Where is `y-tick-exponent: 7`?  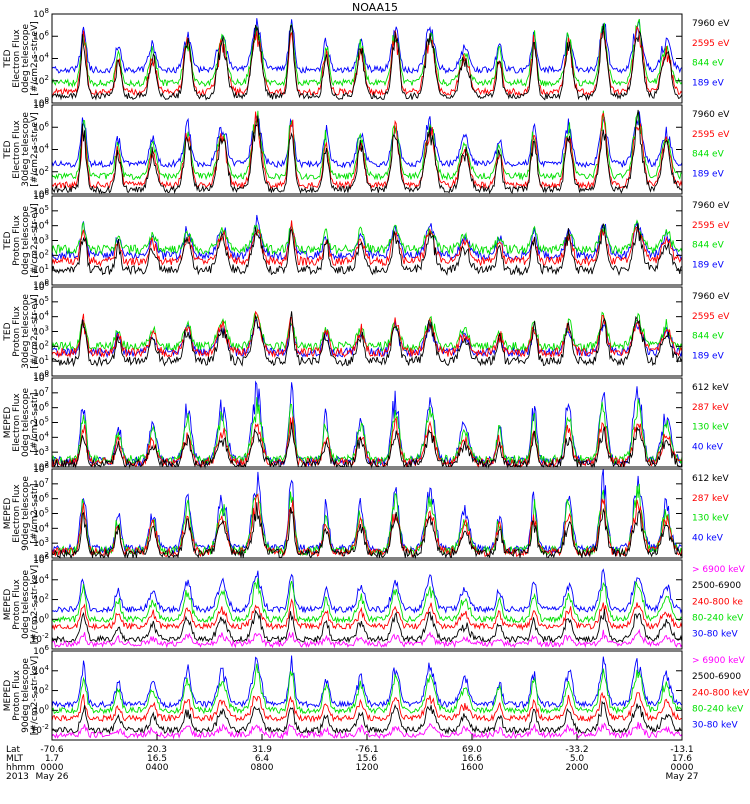
y-tick-exponent: 7 is located at coordinates (47, 481).